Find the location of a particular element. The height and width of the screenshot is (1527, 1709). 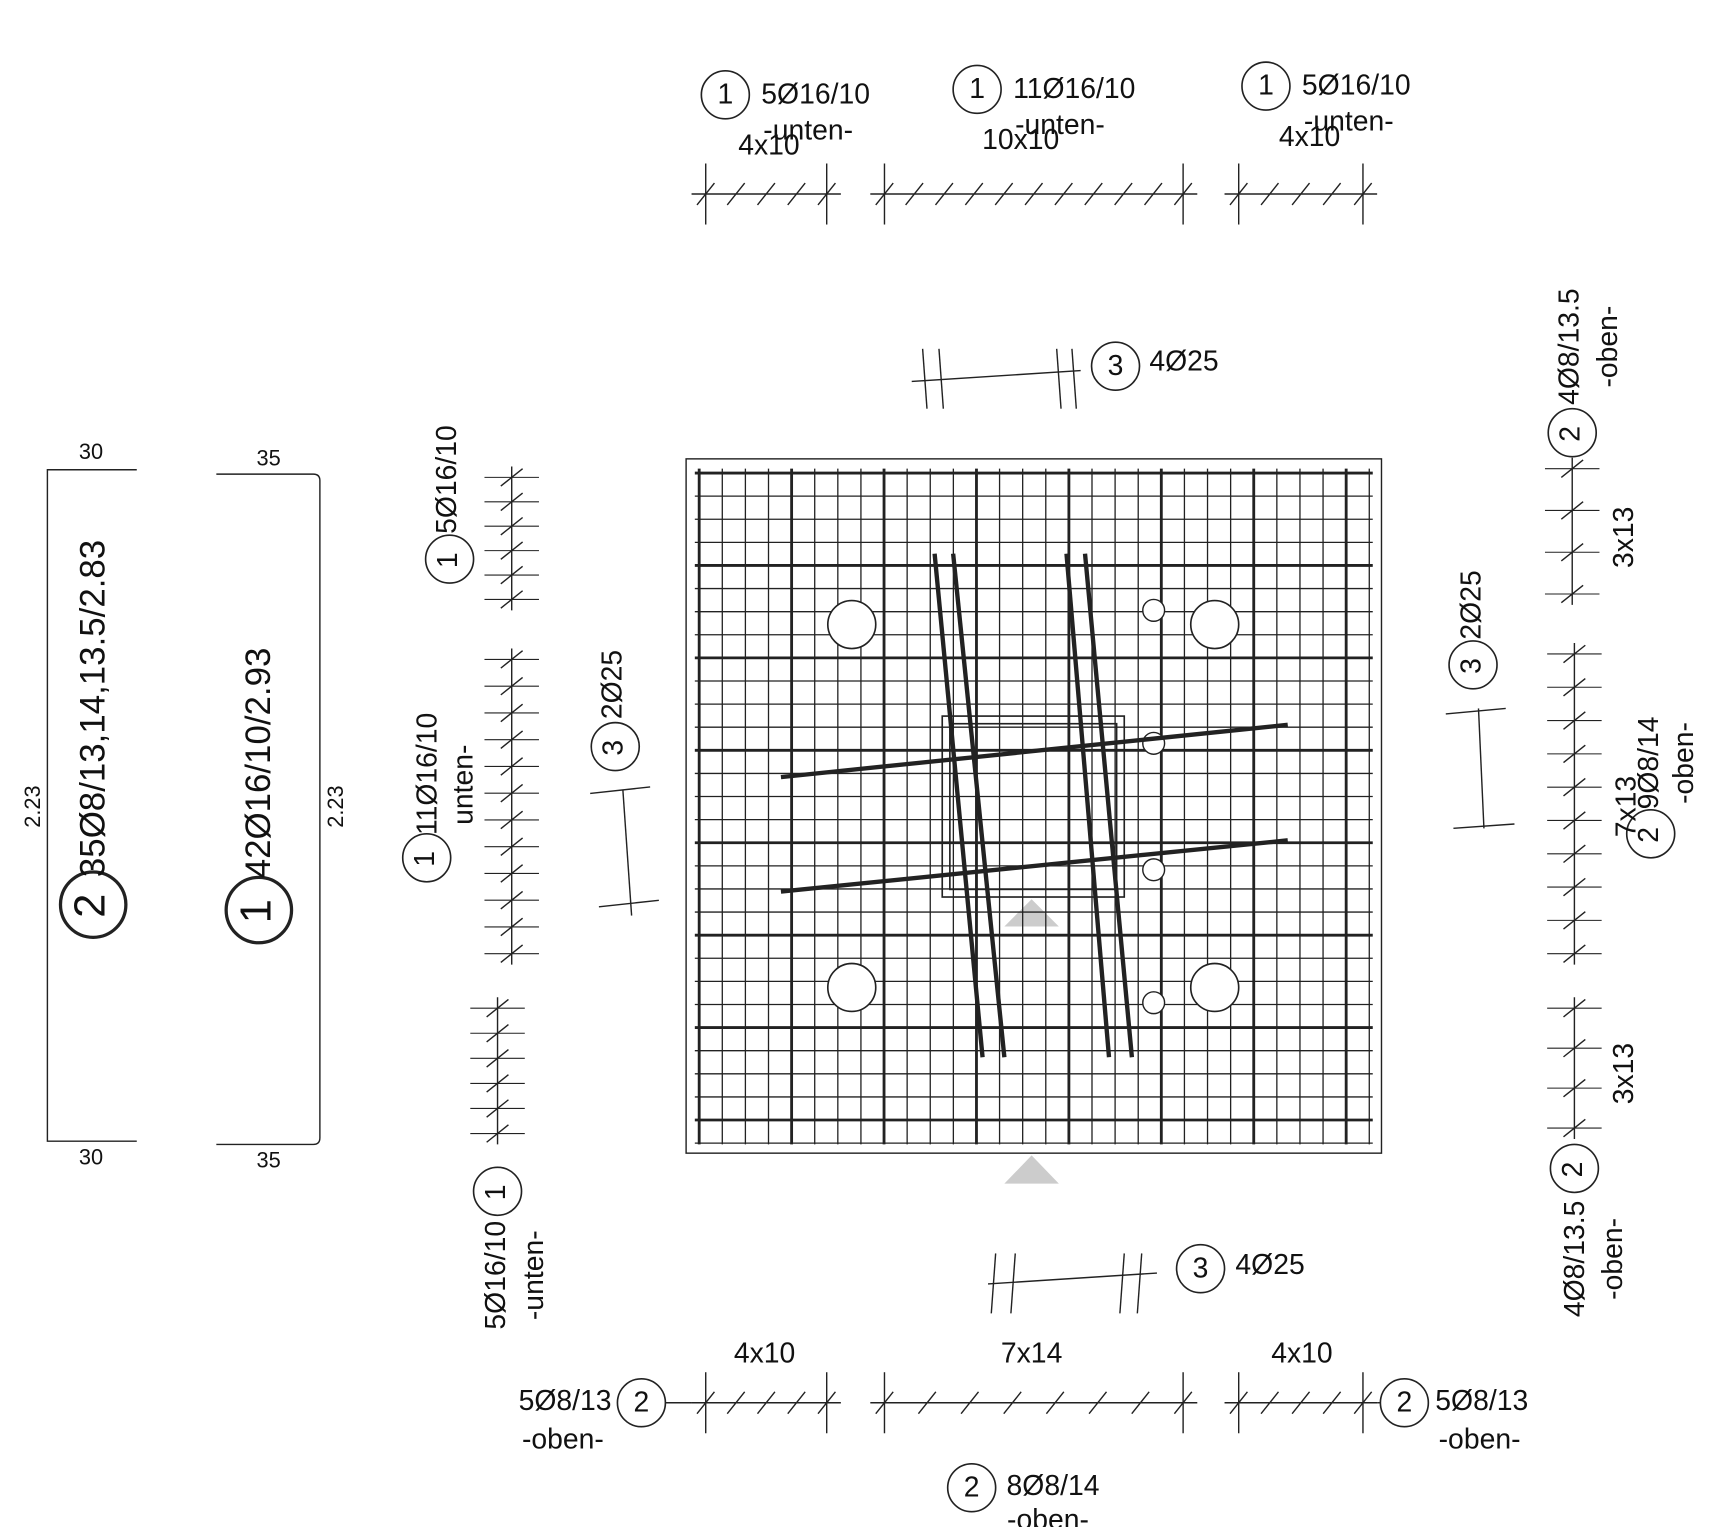

label: 2Ø25 is located at coordinates (613, 684).